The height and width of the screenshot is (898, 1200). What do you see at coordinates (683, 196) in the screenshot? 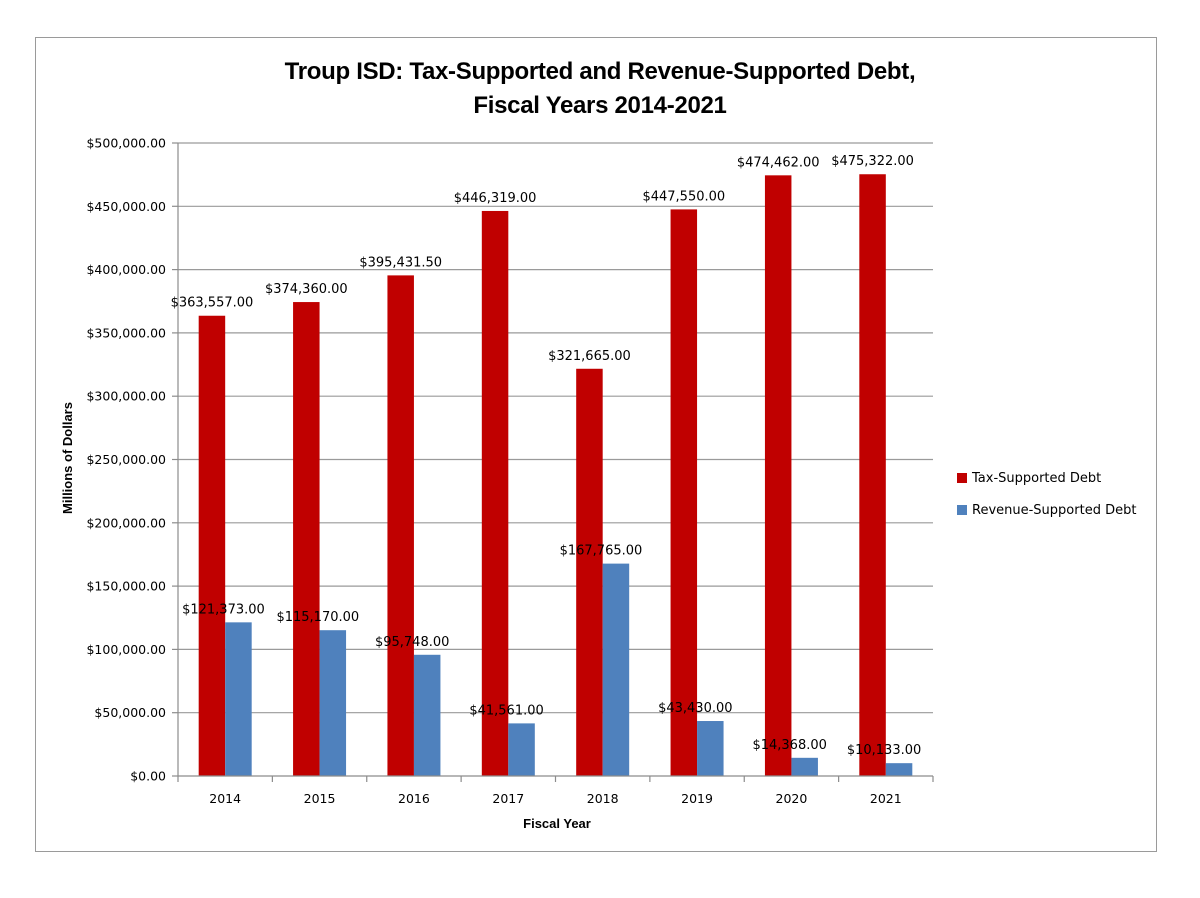
I see `data-label-tax-supported: $447,550.00` at bounding box center [683, 196].